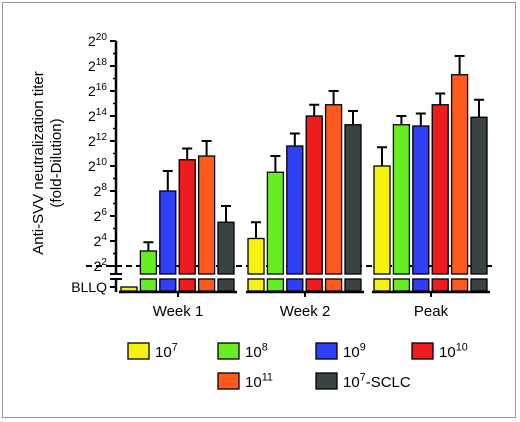 Image resolution: width=520 pixels, height=422 pixels. I want to click on y-tick-label: 216, so click(97, 90).